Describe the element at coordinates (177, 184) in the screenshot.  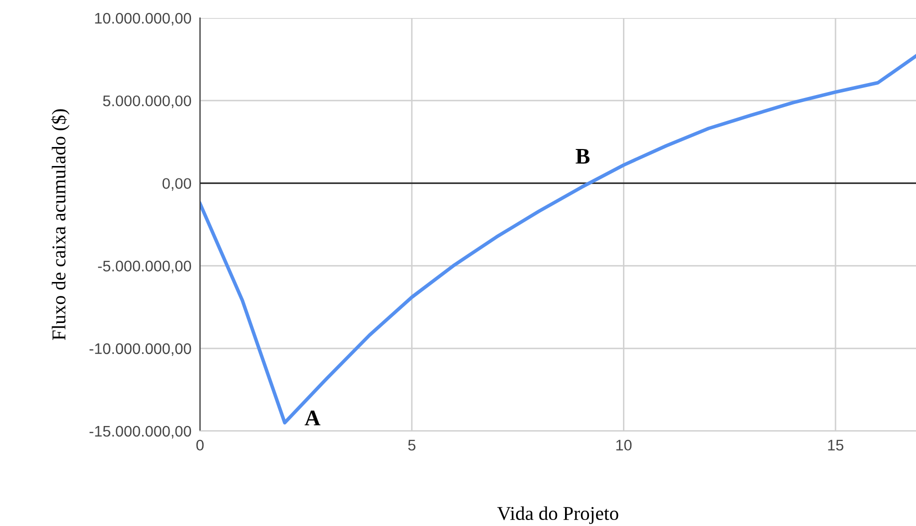
I see `y-tick-label: 0,00` at that location.